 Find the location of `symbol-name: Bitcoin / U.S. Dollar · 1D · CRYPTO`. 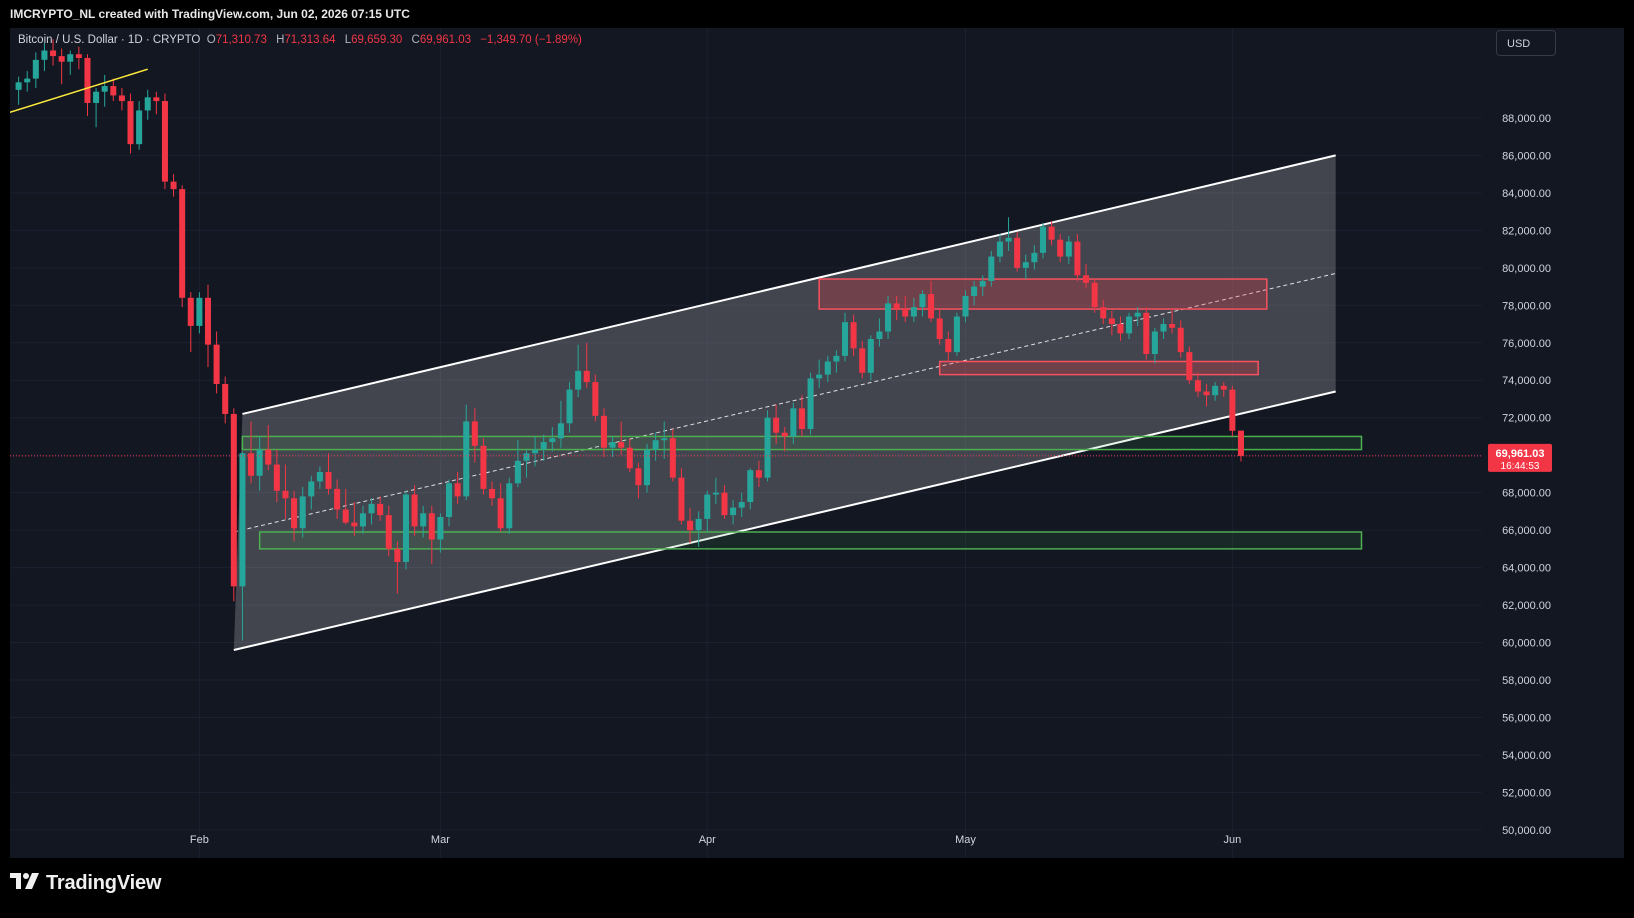

symbol-name: Bitcoin / U.S. Dollar · 1D · CRYPTO is located at coordinates (109, 40).